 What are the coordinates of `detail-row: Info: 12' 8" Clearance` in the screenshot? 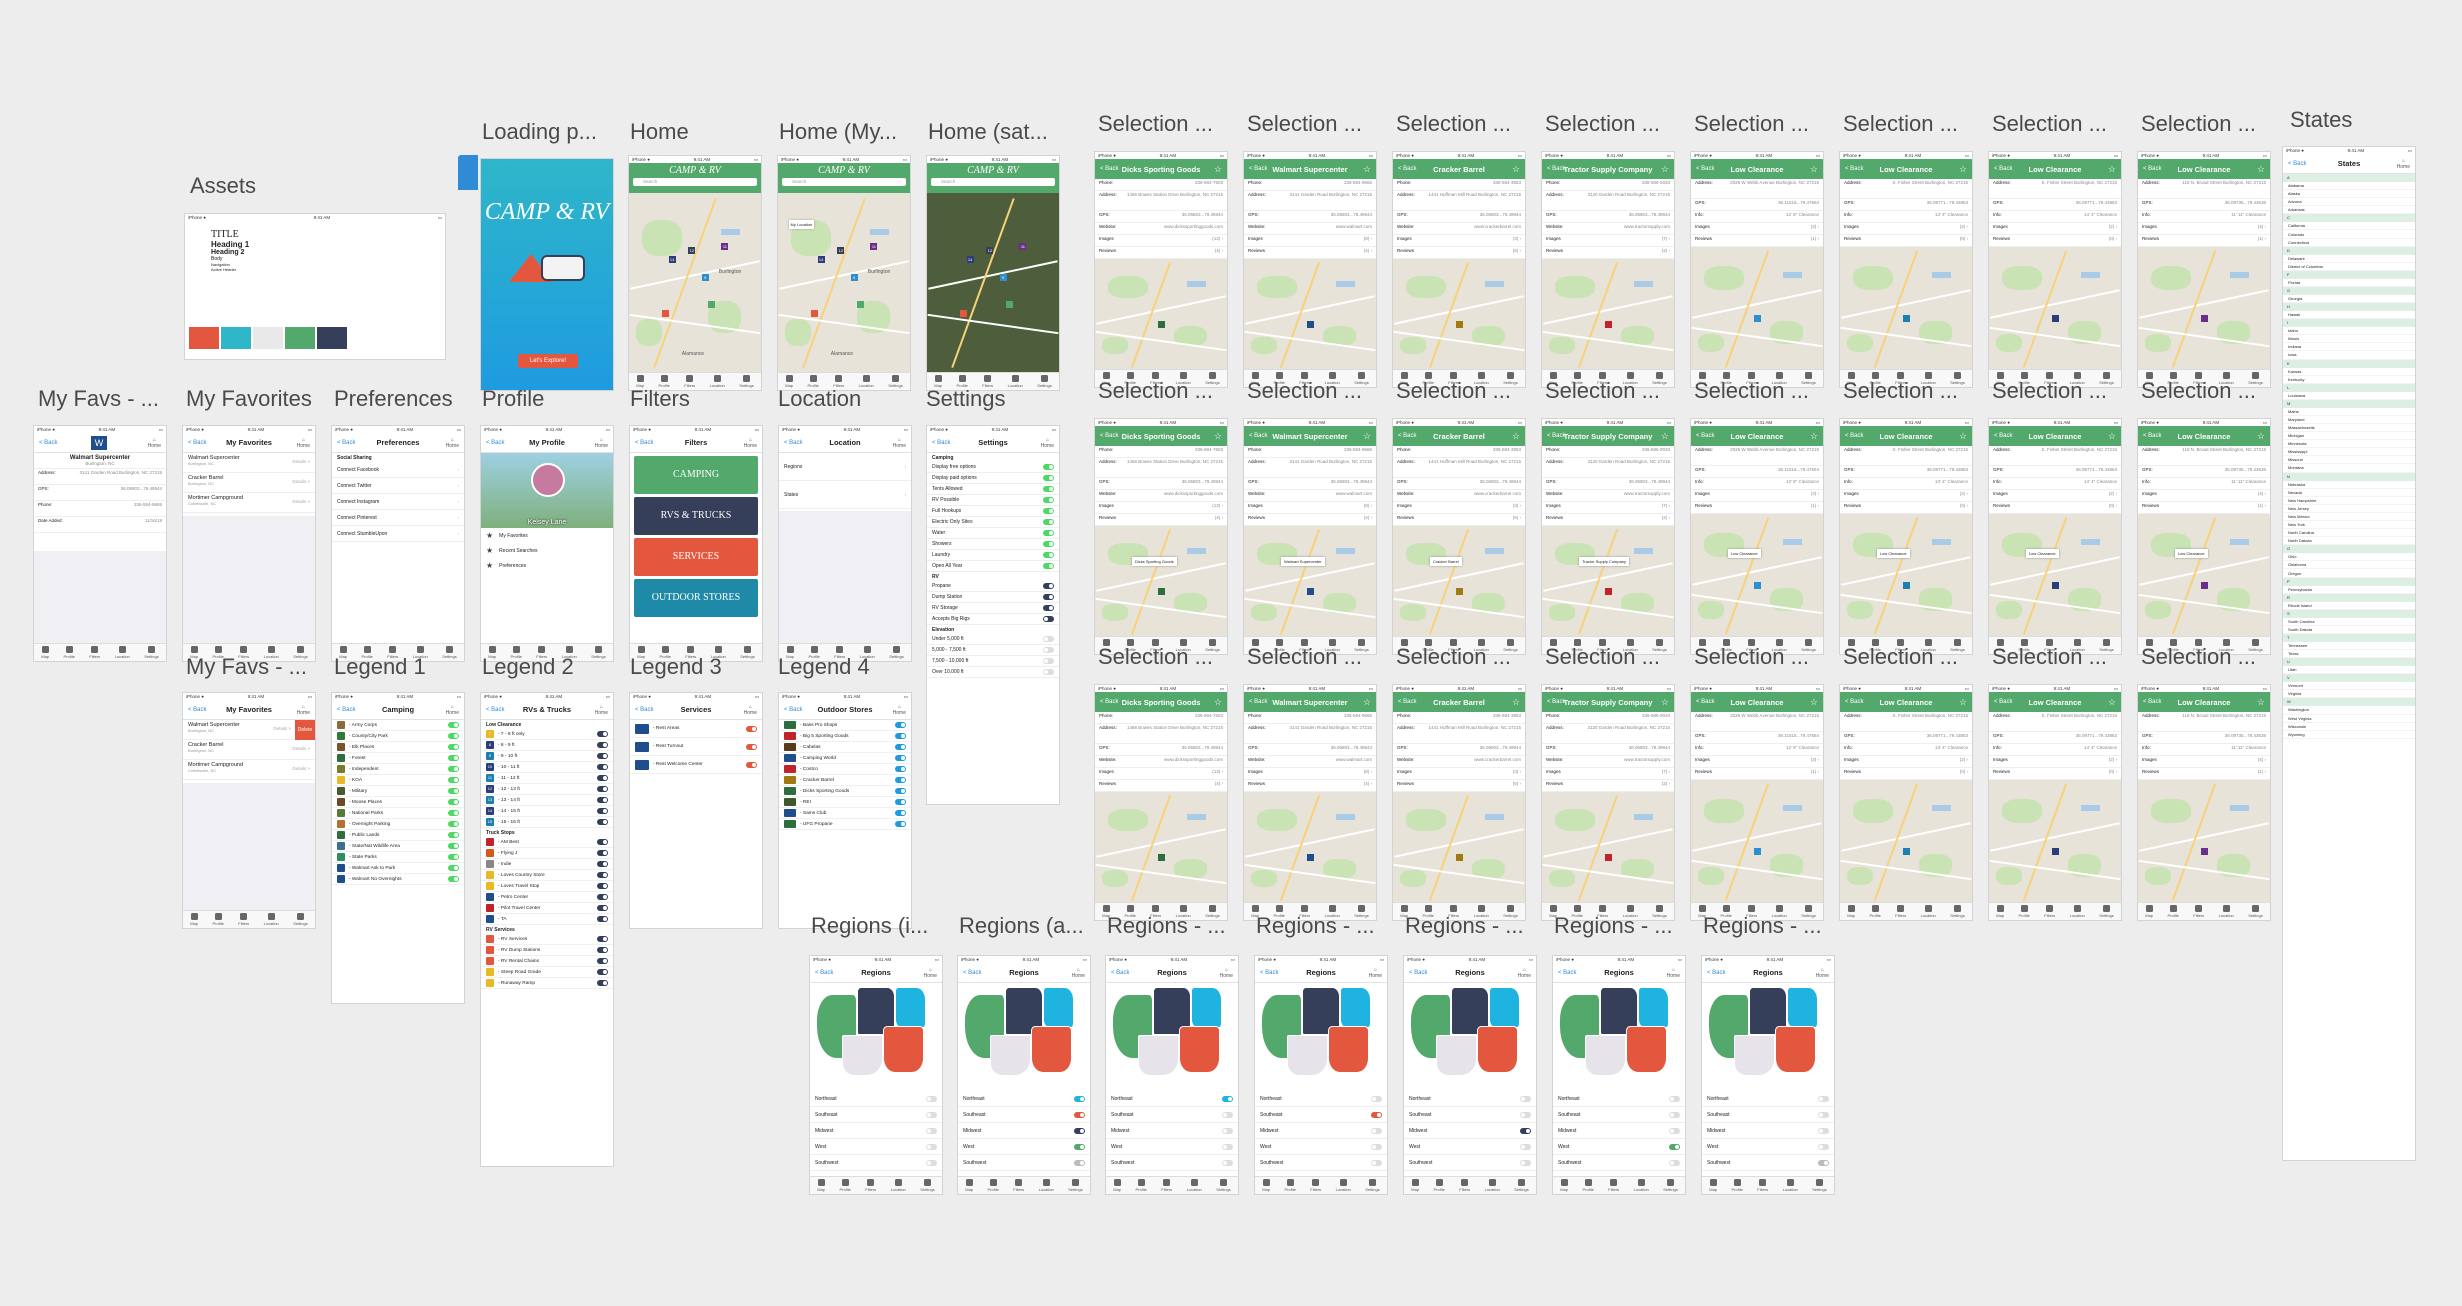 It's located at (1757, 217).